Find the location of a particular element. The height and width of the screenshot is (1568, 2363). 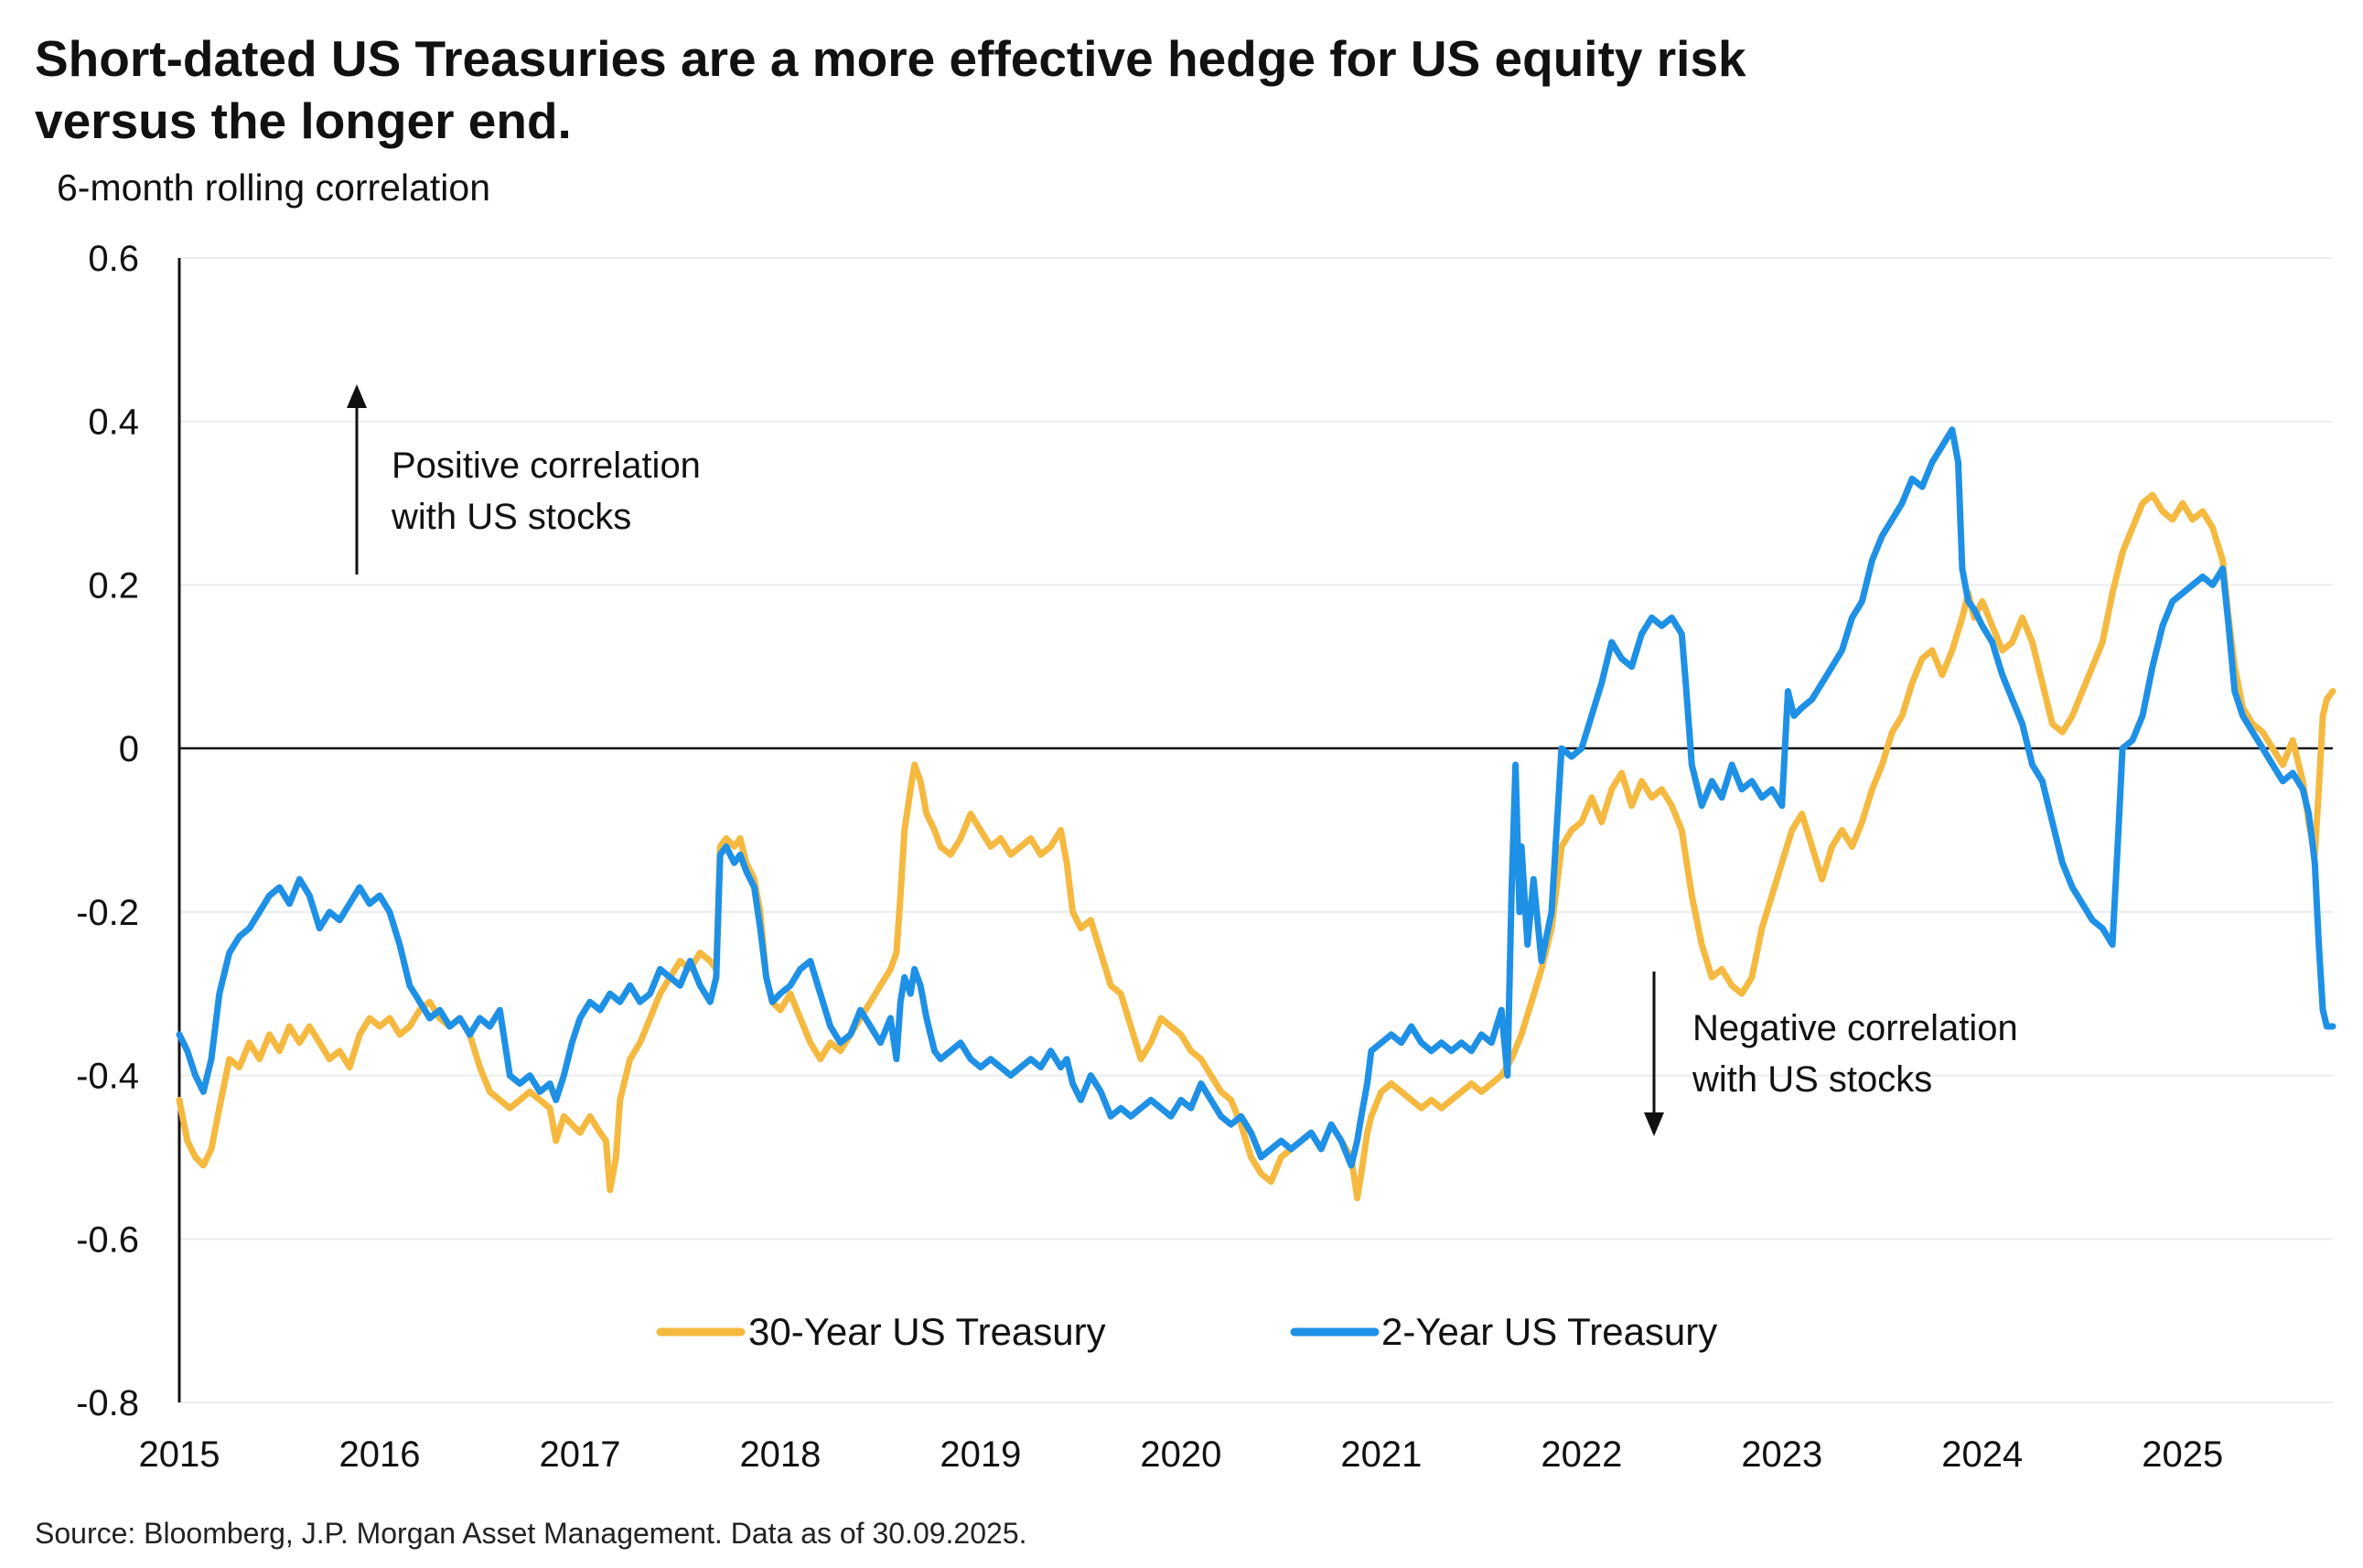

y-axis-ticks: 0.6 0.4 0.2 0 -0.2 -0.4 -0.6 -0.8 is located at coordinates (107, 831).